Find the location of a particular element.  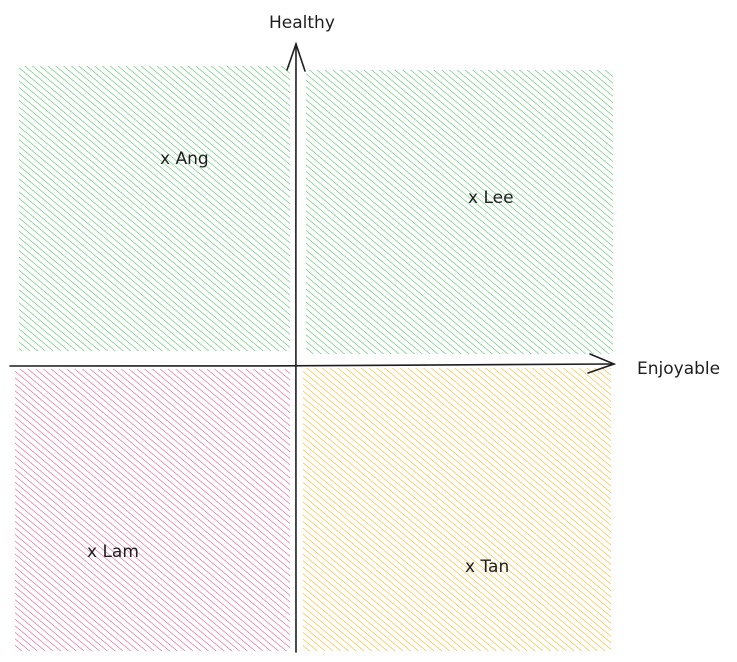

y-axis-arrowhead is located at coordinates (296, 56).